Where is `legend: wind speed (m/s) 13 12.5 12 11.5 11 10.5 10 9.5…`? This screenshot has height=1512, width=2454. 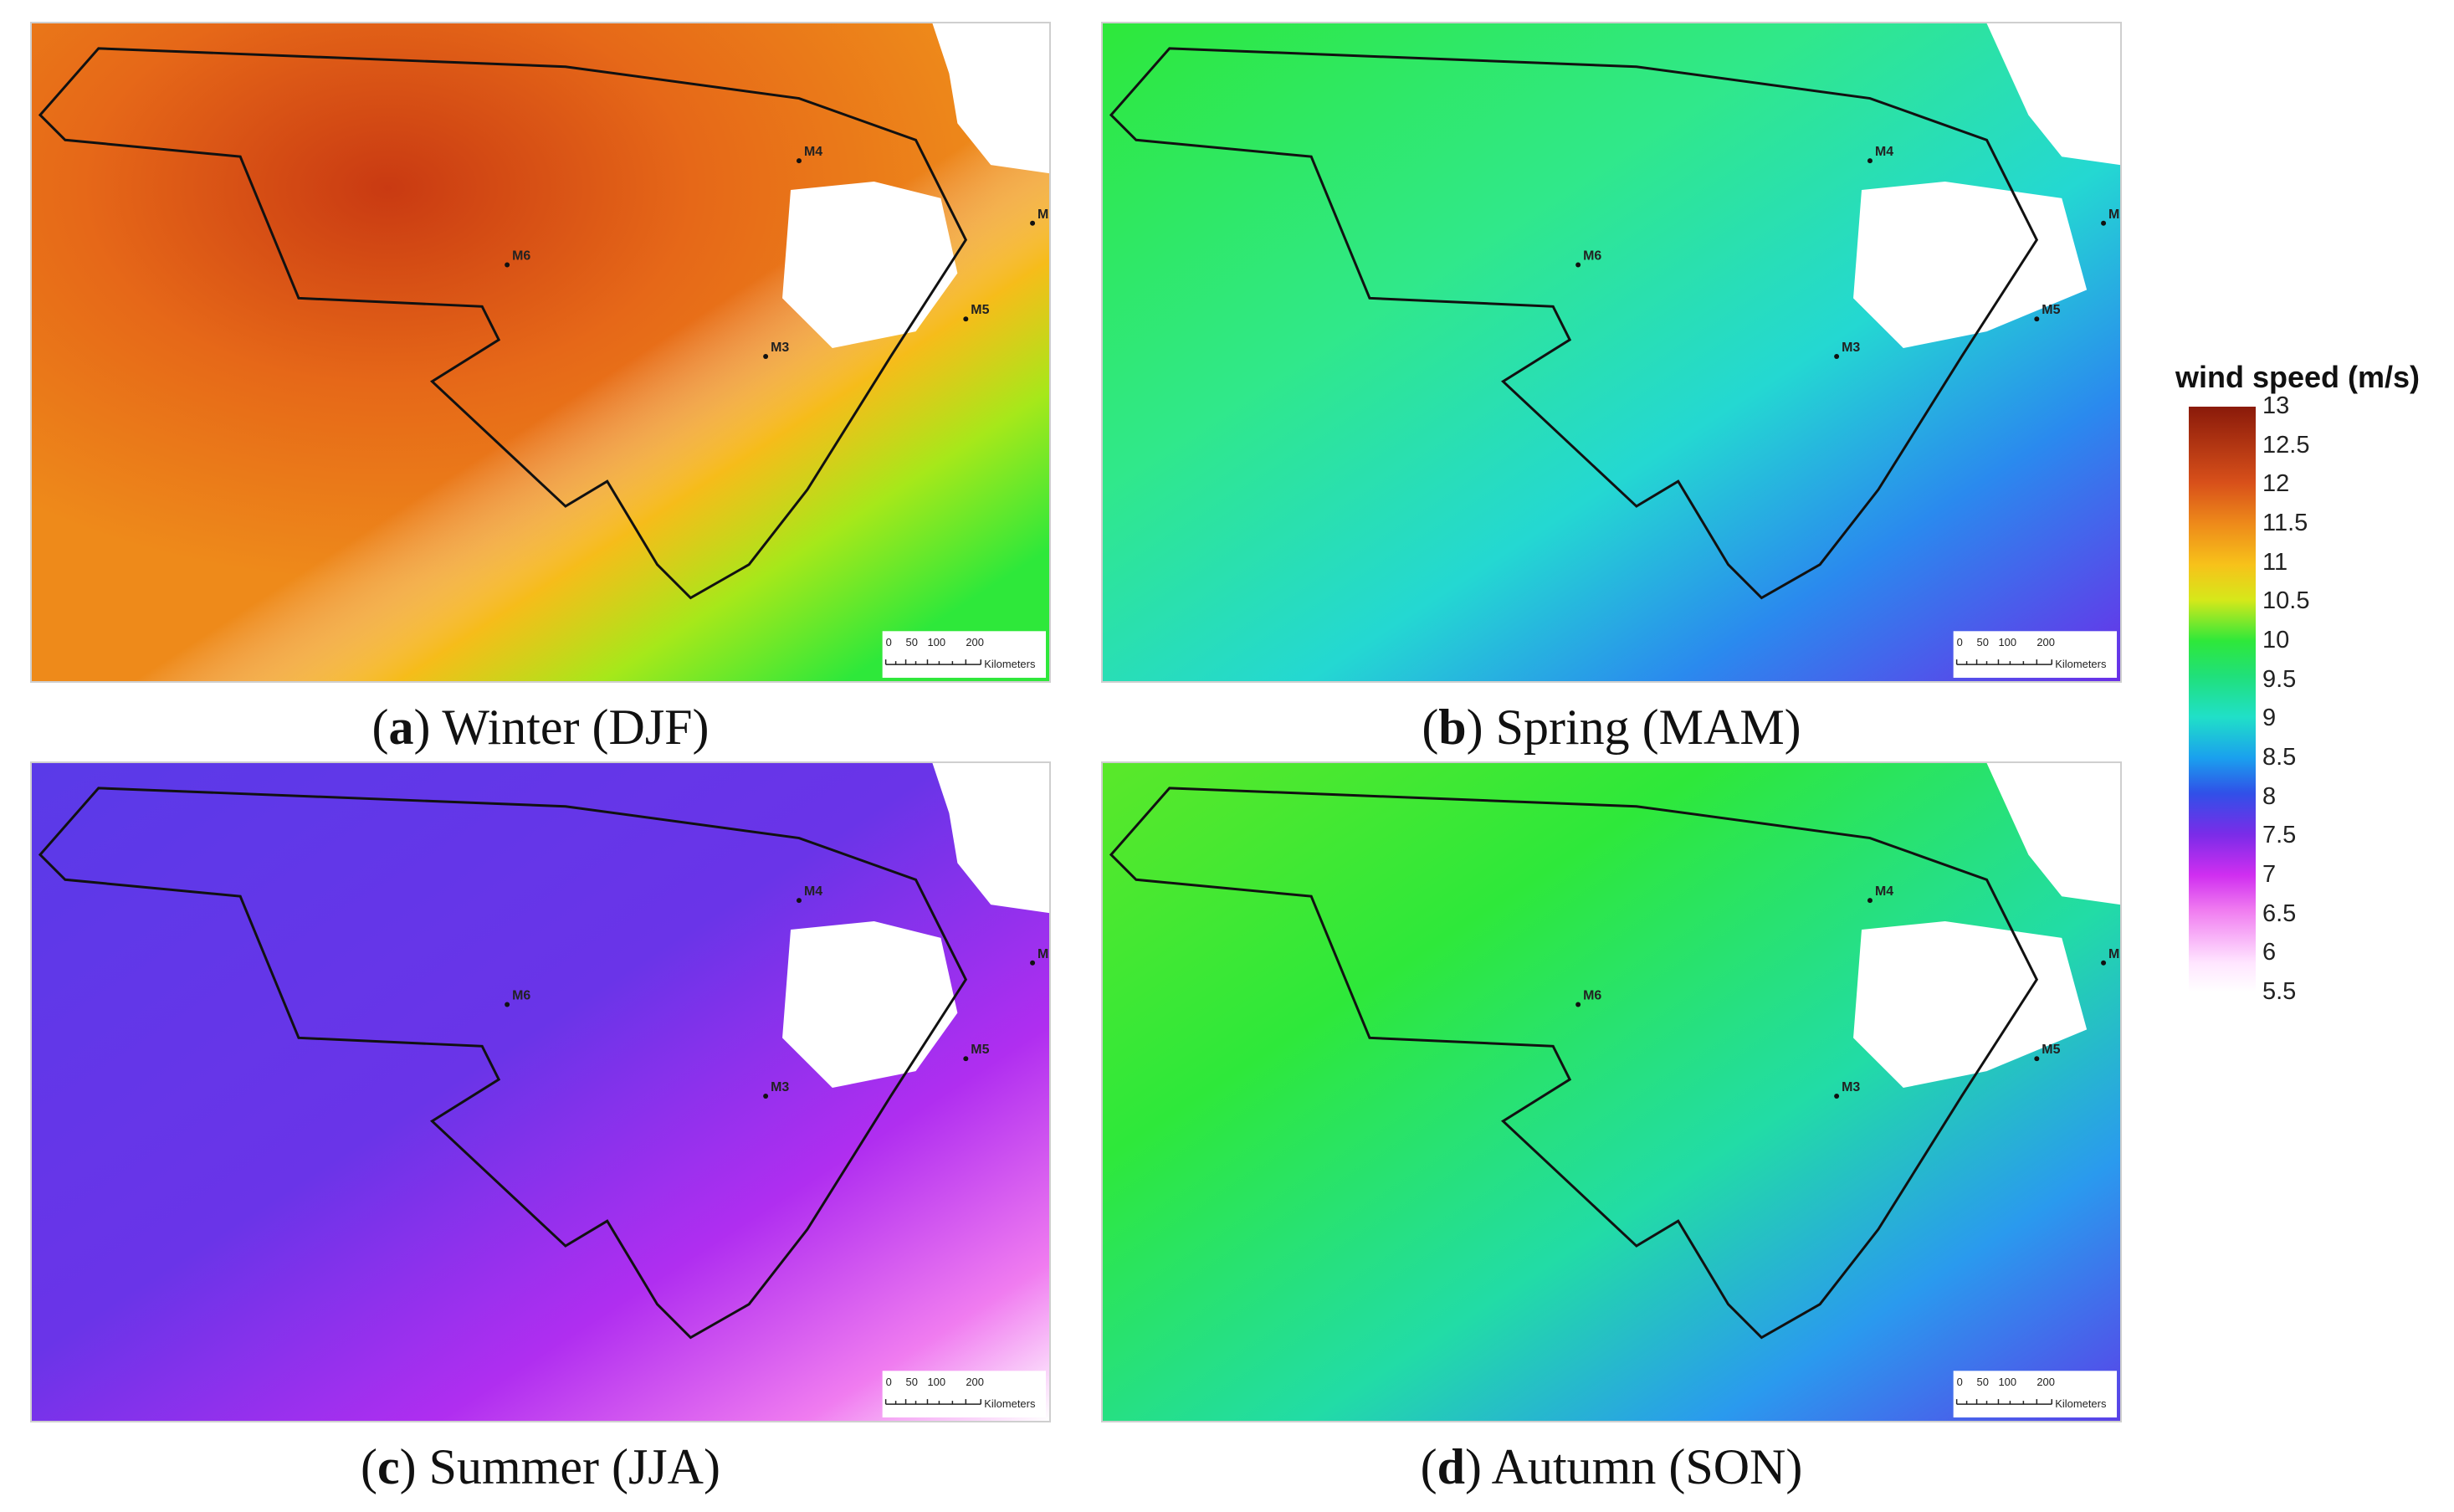 legend: wind speed (m/s) 13 12.5 12 11.5 11 10.5 10 9.5… is located at coordinates (2309, 694).